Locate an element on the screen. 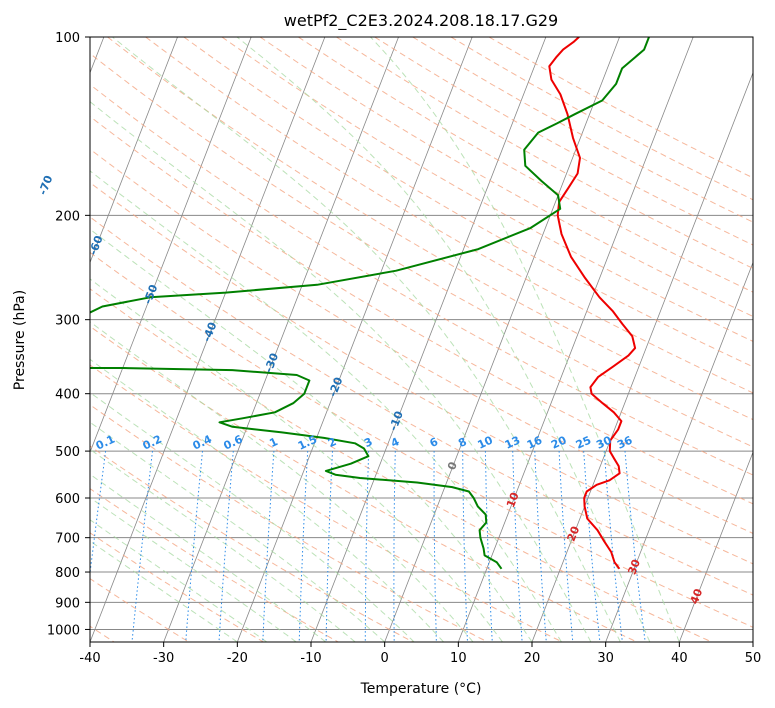 This screenshot has height=708, width=775. mixing-ratio-label: 6 is located at coordinates (434, 442).